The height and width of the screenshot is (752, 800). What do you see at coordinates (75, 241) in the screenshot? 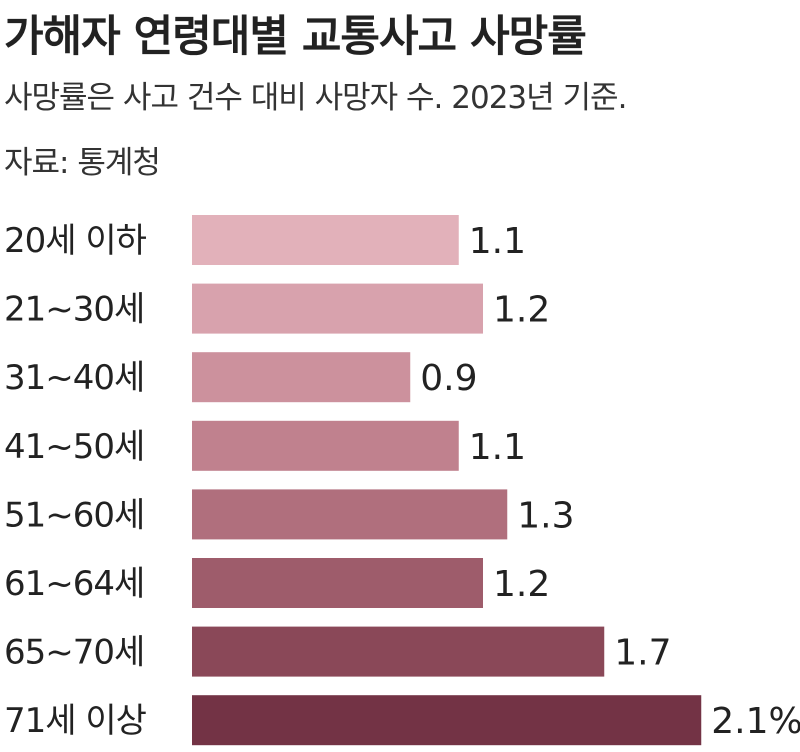
I see `category-label-1: 20세 이하` at bounding box center [75, 241].